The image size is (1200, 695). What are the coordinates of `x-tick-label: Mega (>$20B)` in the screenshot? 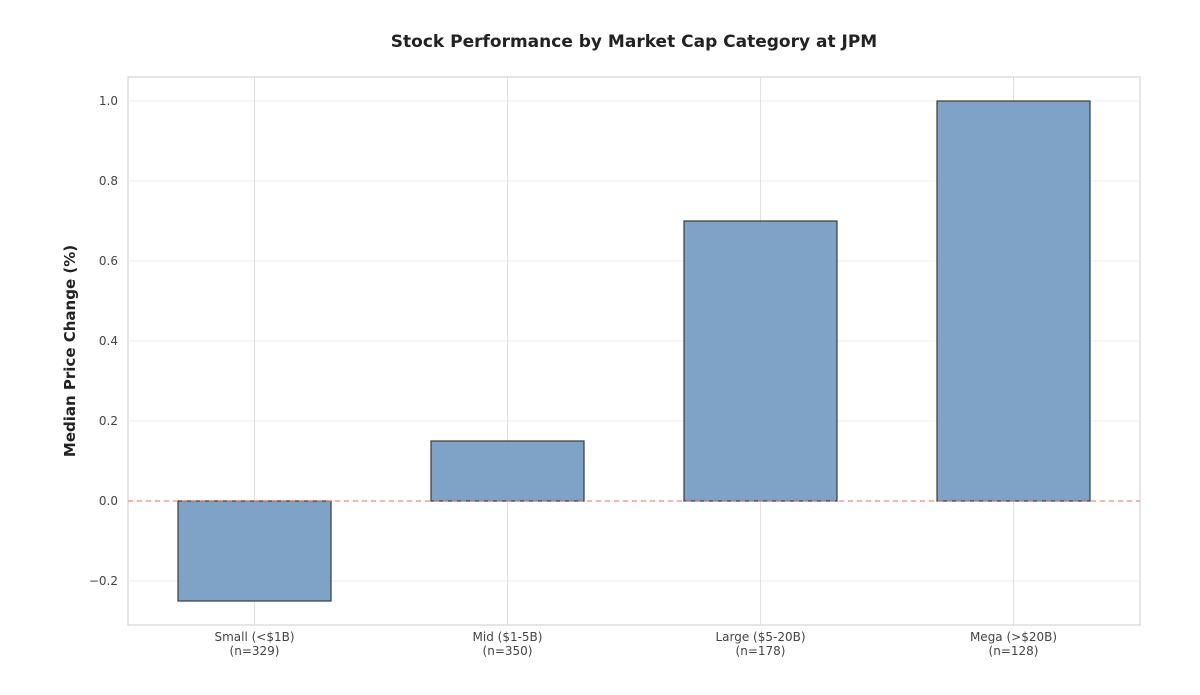 It's located at (1013, 637).